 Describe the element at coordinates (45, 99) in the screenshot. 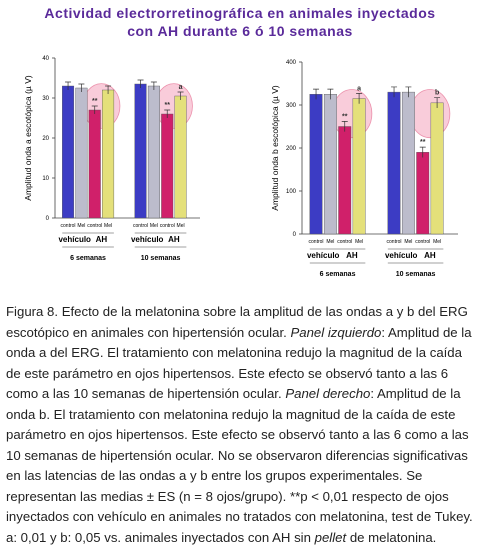

I see `y-tick-label: 30` at that location.